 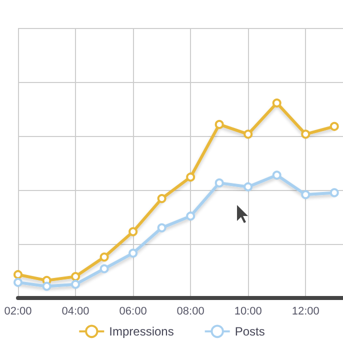 I want to click on x-tick-label: 06:00, so click(x=133, y=312).